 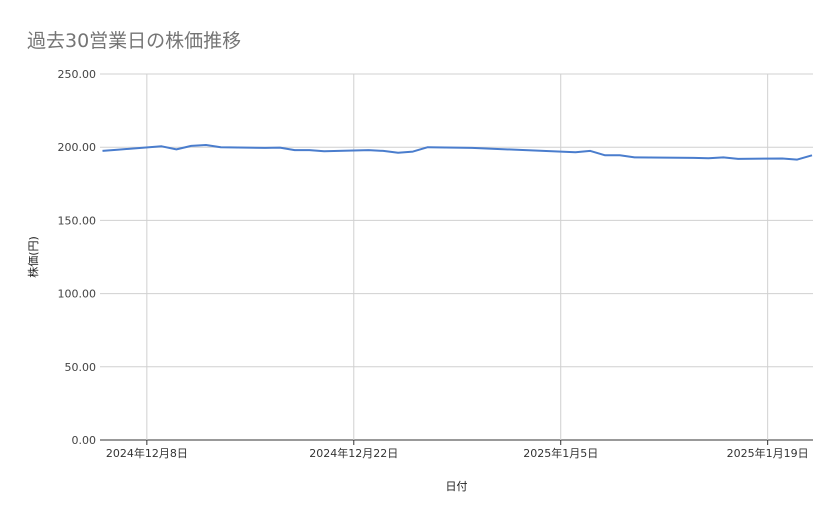 I want to click on y-tick-label: 150.00, so click(x=77, y=220).